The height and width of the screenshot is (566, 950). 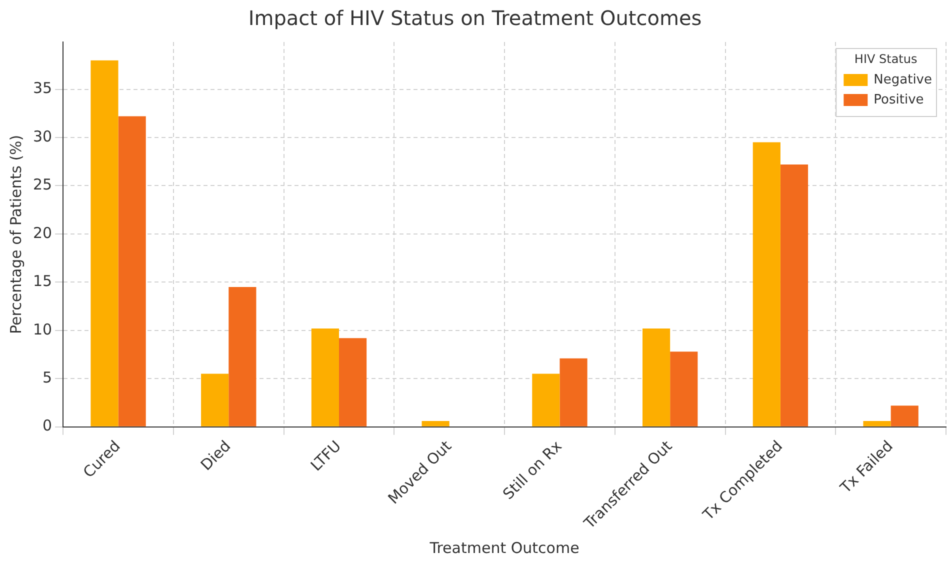 I want to click on x-tick-label: Still on Rx, so click(x=532, y=470).